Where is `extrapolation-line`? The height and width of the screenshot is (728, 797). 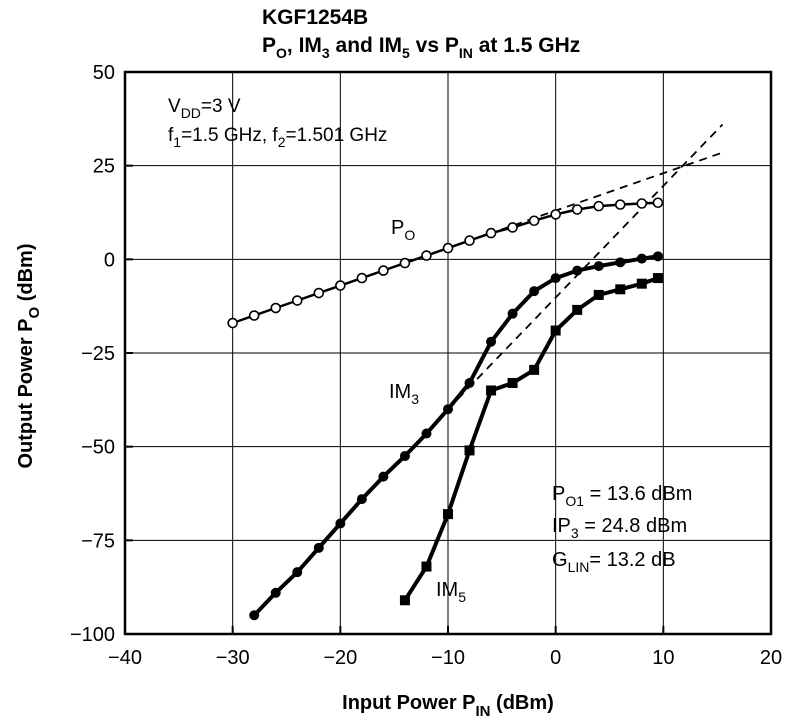
extrapolation-line is located at coordinates (585, 266).